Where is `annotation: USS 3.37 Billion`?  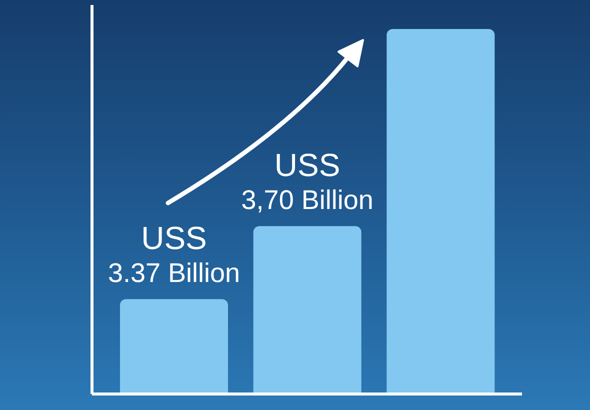 annotation: USS 3.37 Billion is located at coordinates (174, 254).